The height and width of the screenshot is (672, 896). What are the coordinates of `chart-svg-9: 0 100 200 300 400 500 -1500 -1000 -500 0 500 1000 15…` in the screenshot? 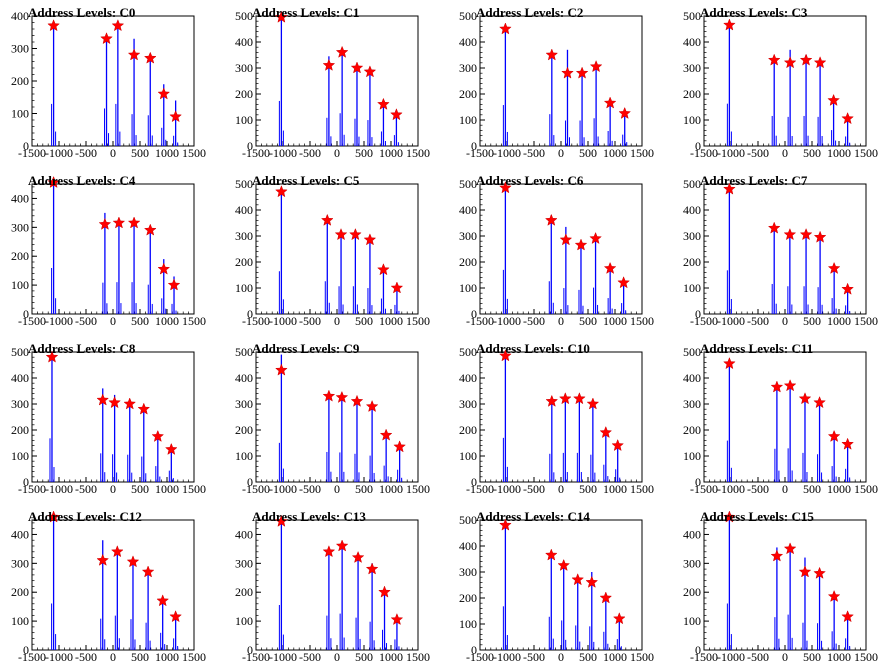 It's located at (332, 420).